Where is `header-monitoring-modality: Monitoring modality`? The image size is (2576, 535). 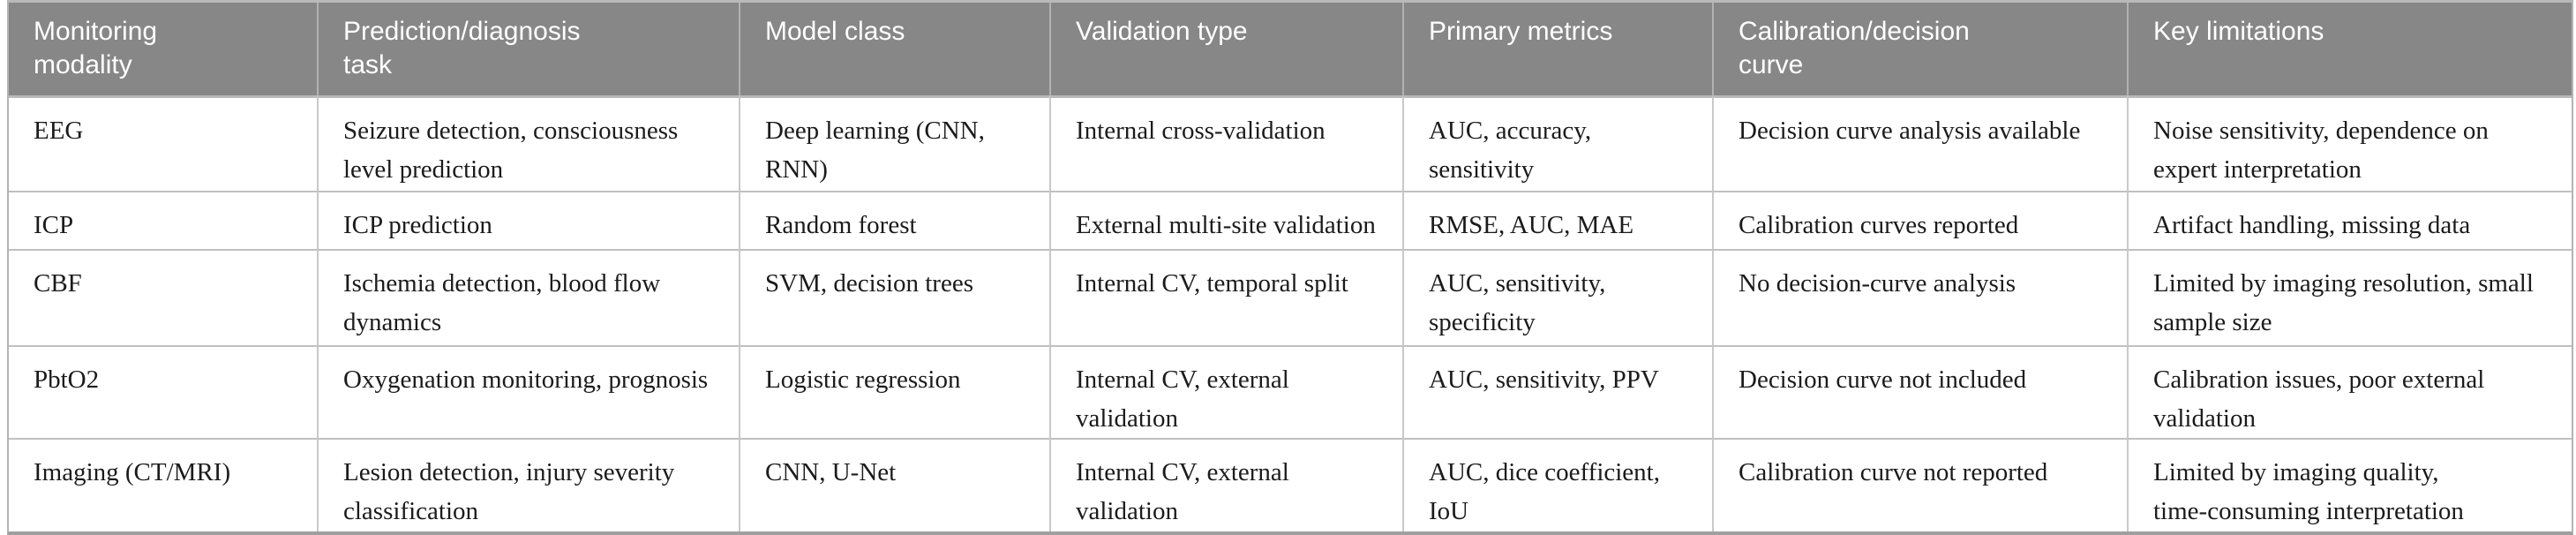 header-monitoring-modality: Monitoring modality is located at coordinates (163, 49).